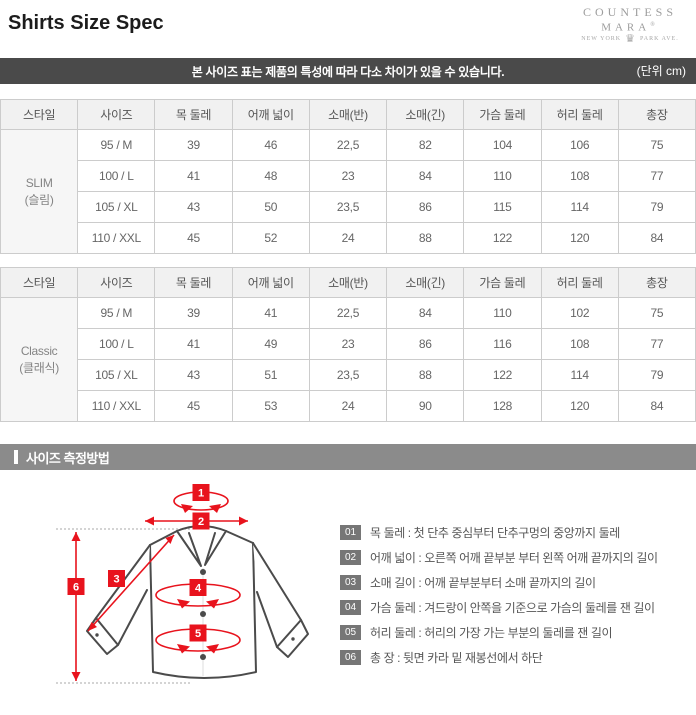 This screenshot has height=715, width=696. Describe the element at coordinates (116, 238) in the screenshot. I see `size-cell: 110 / XXL` at that location.